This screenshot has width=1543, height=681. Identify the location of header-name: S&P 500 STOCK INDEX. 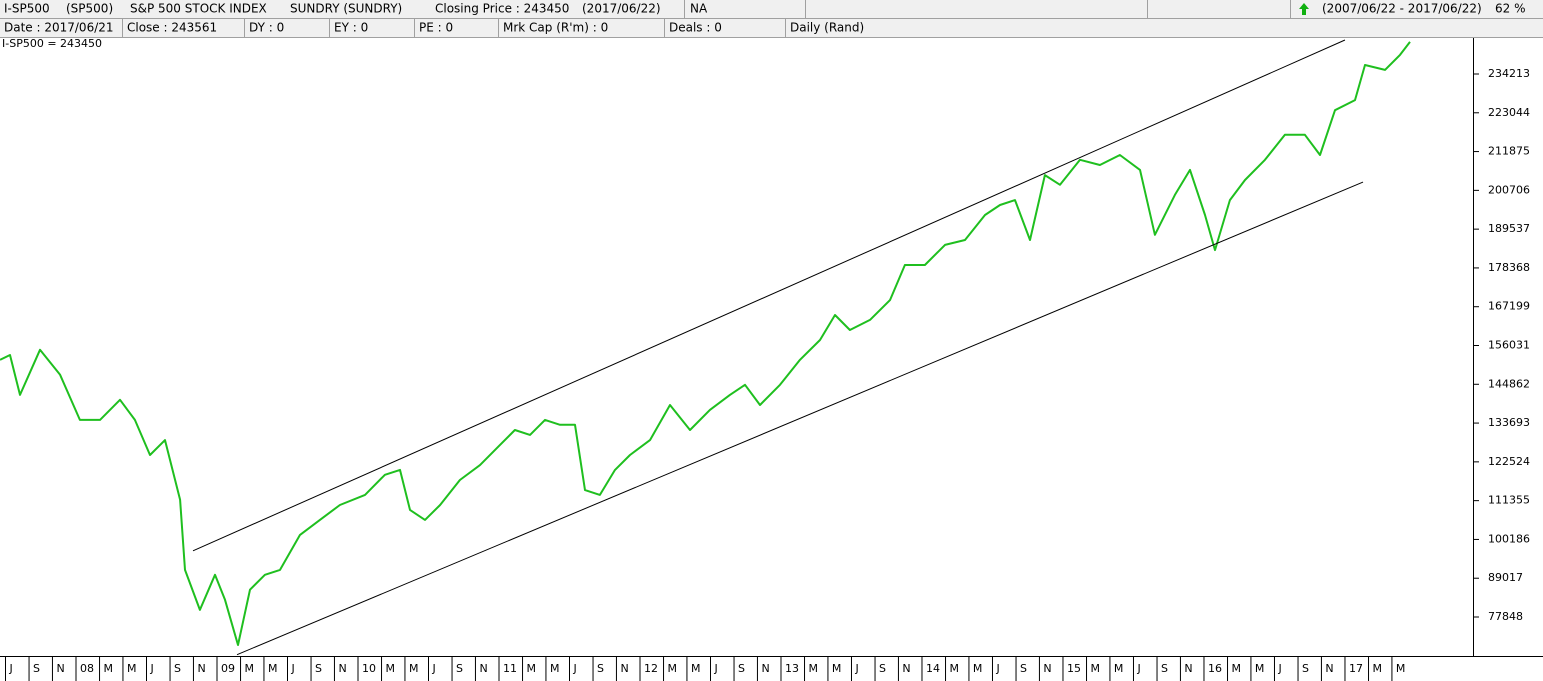
(198, 9).